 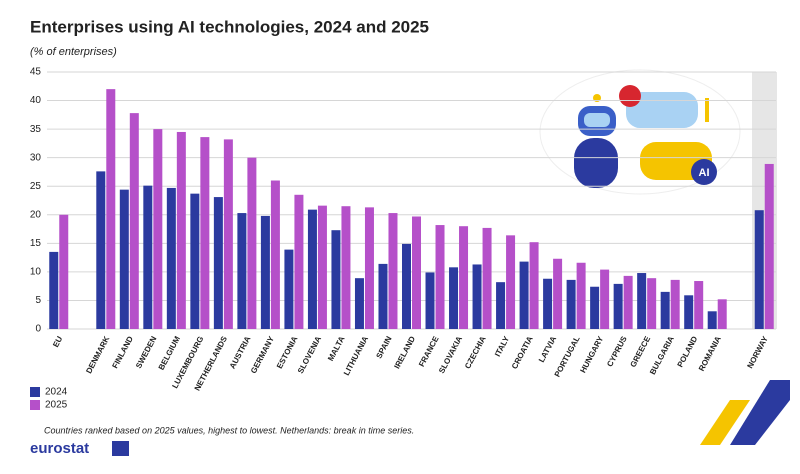 I want to click on y-tick-label: 25, so click(x=36, y=186).